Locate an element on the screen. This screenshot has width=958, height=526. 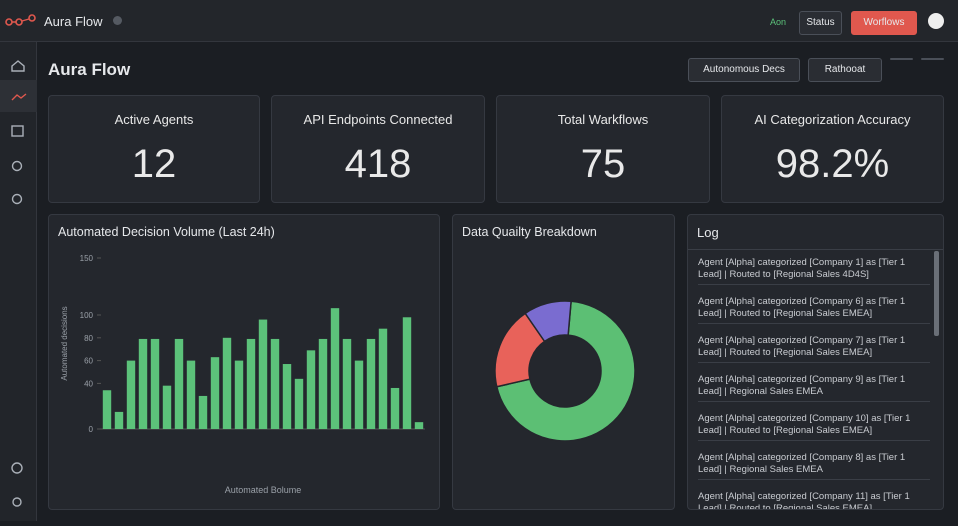
divider is located at coordinates (815, 249).